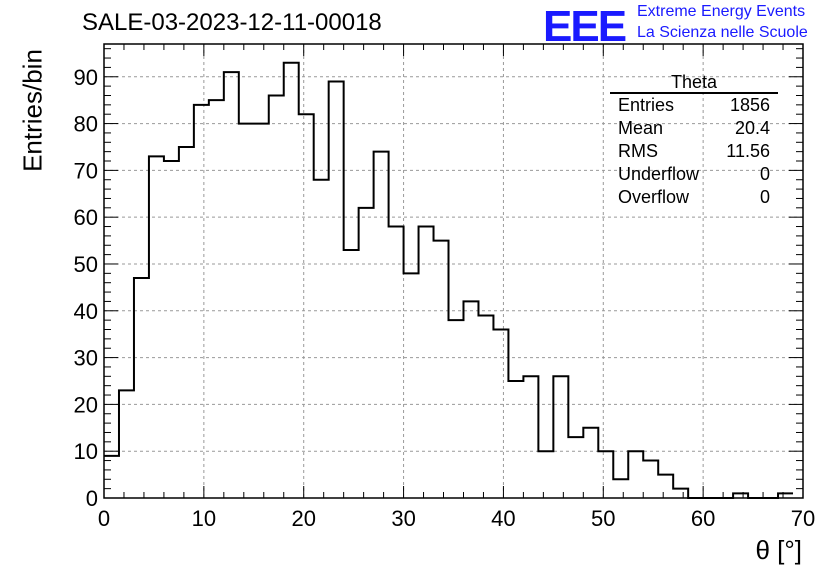 This screenshot has width=836, height=572. What do you see at coordinates (92, 498) in the screenshot?
I see `y-tick-label: 0` at bounding box center [92, 498].